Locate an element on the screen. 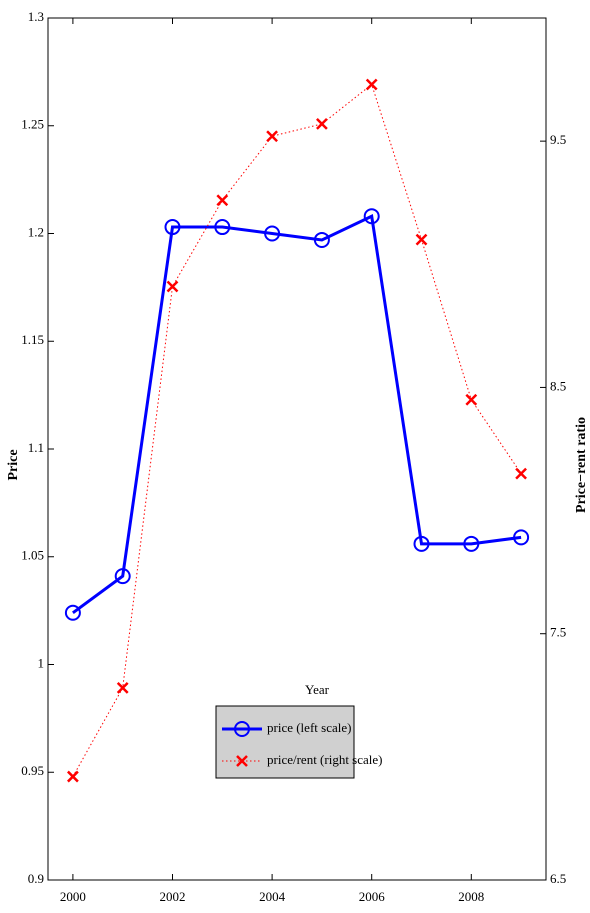  y-tick-label: 1.2 is located at coordinates (36, 231).